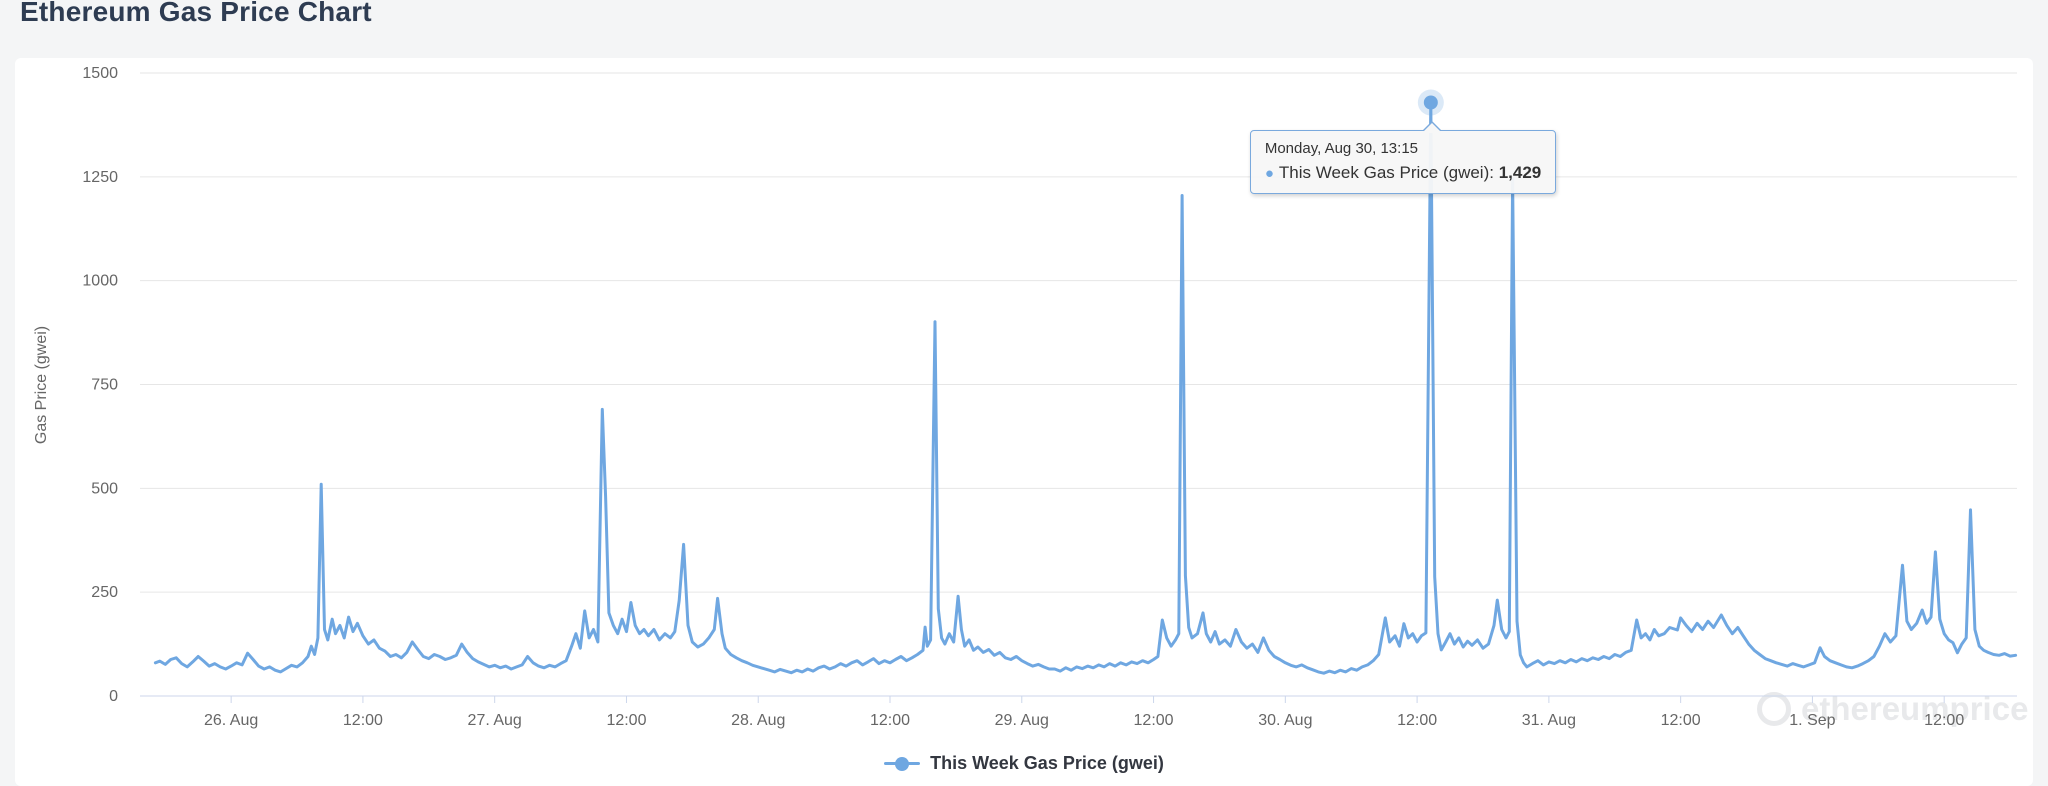  Describe the element at coordinates (104, 385) in the screenshot. I see `y-axis-label: 750` at that location.